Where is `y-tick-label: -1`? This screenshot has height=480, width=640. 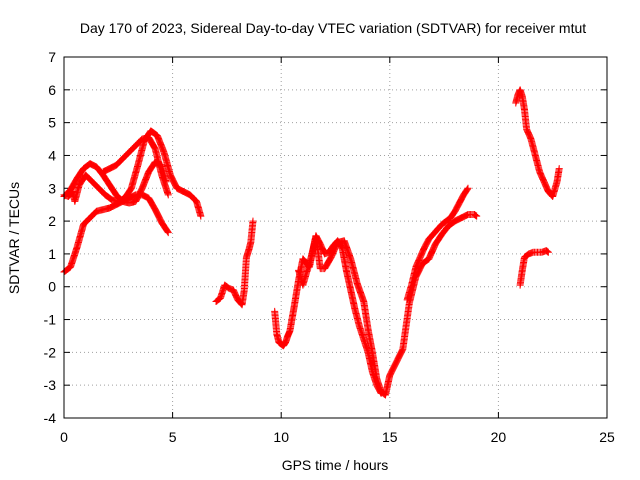 y-tick-label: -1 is located at coordinates (50, 320).